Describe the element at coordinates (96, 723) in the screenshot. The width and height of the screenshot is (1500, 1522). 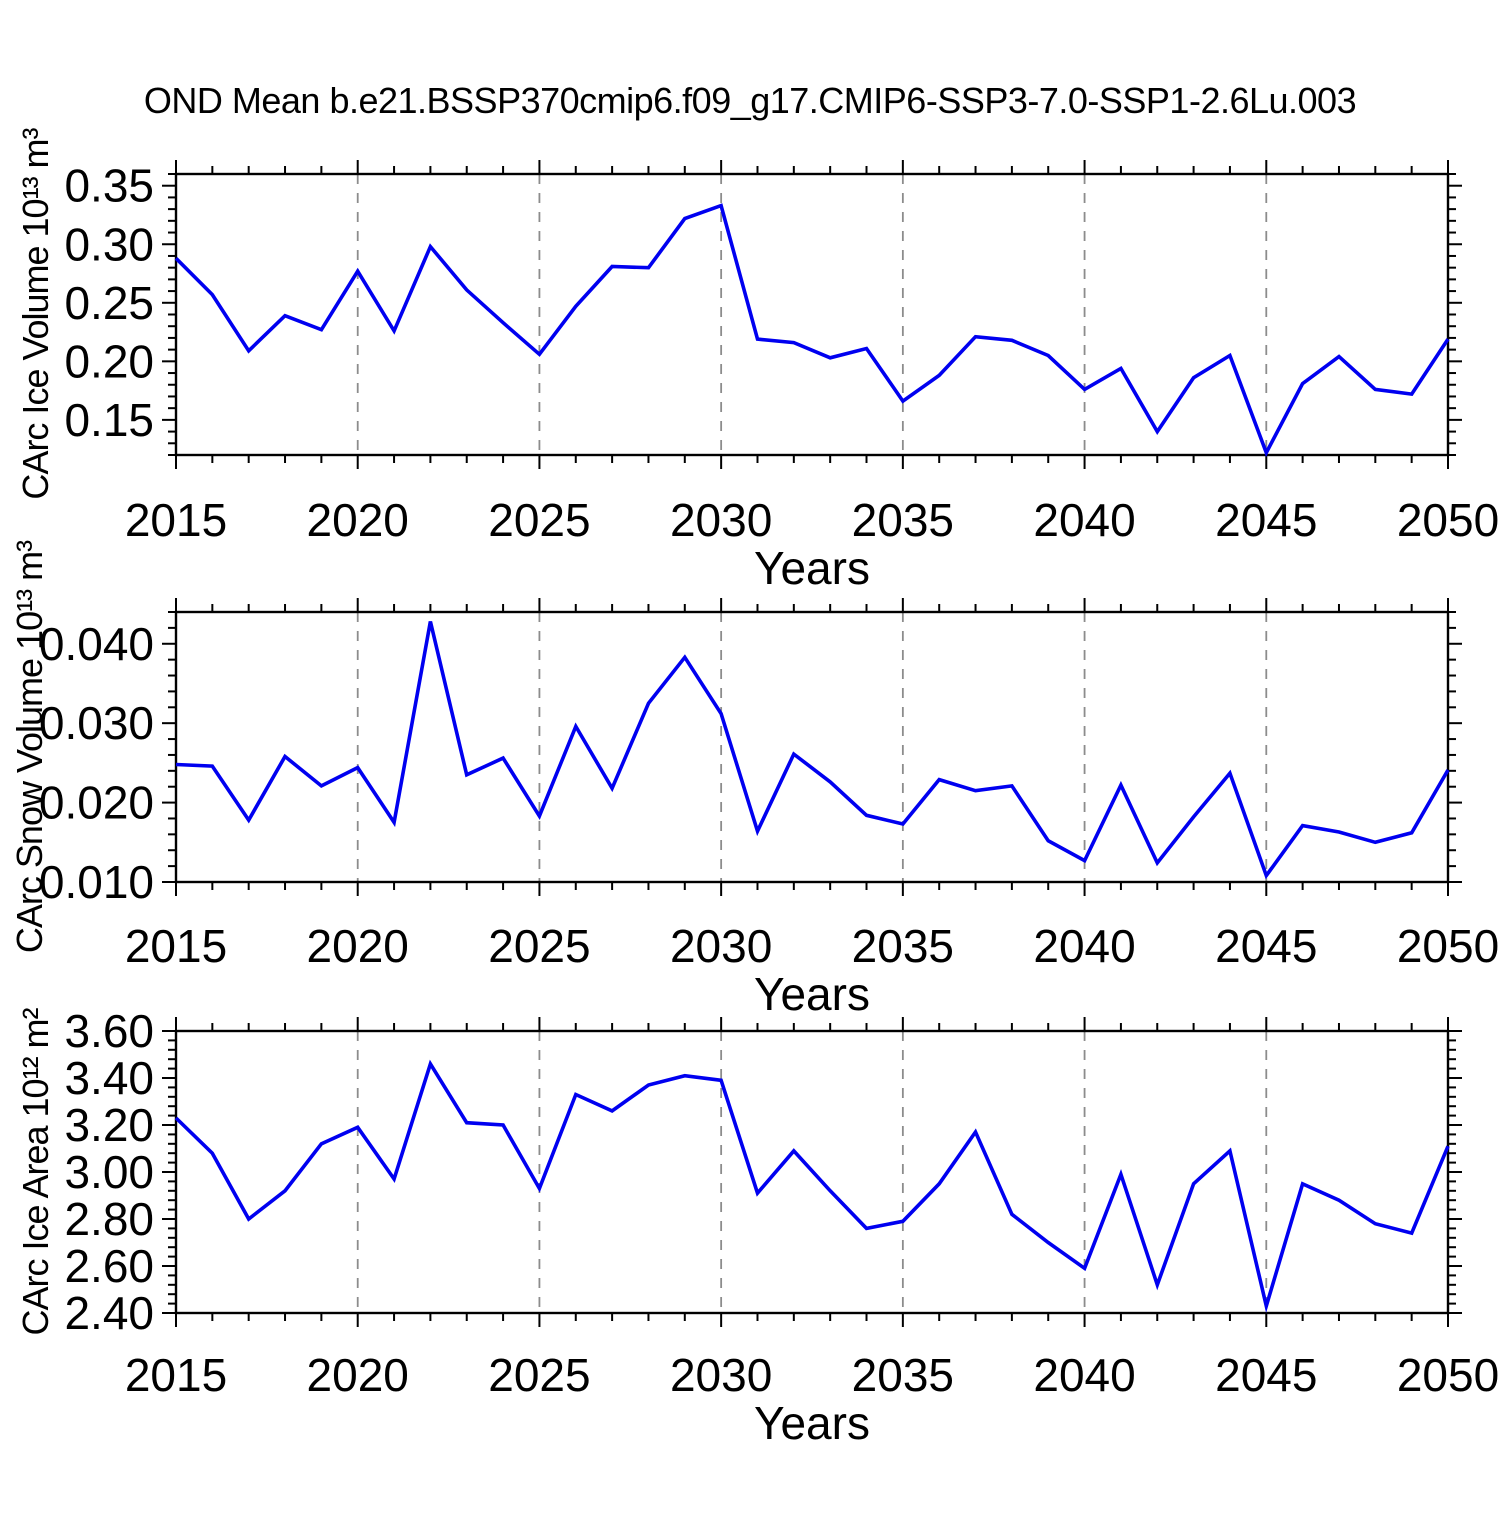
I see `y-tick-label: 0.030` at that location.